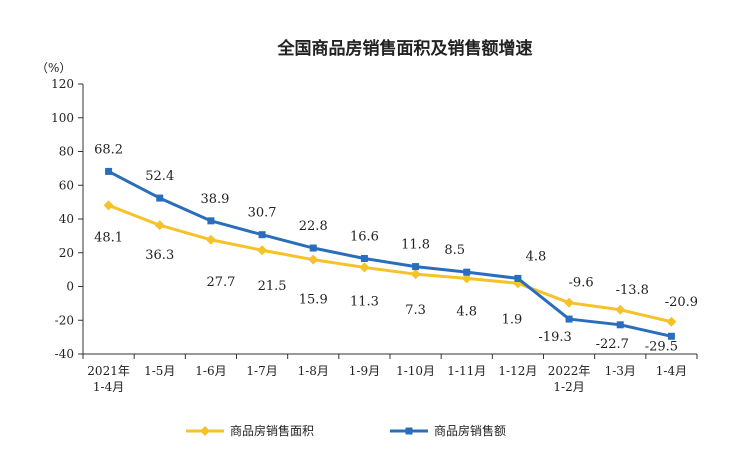 The width and height of the screenshot is (740, 460). Describe the element at coordinates (620, 371) in the screenshot. I see `x-tick-label: 1-3月` at that location.